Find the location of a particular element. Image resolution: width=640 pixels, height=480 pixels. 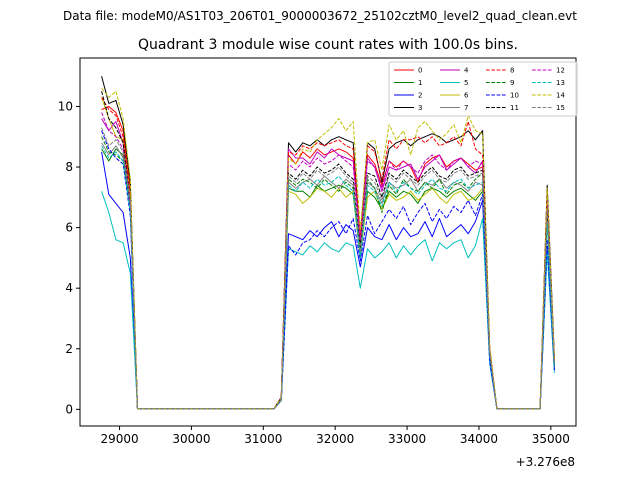

legend-label-14: 14 is located at coordinates (560, 96).